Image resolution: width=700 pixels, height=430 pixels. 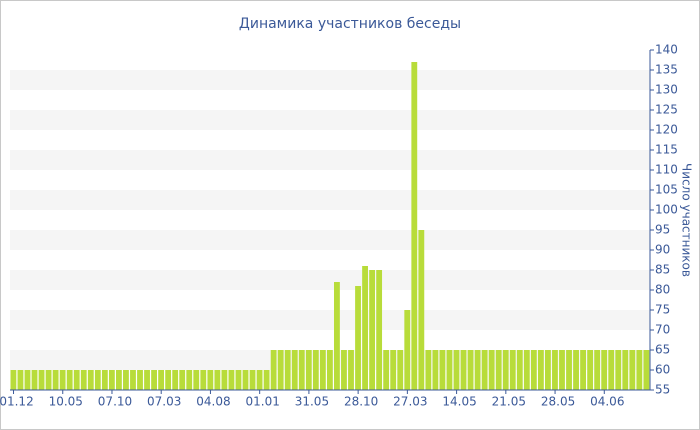 I want to click on y-tick-label: 130, so click(x=666, y=90).